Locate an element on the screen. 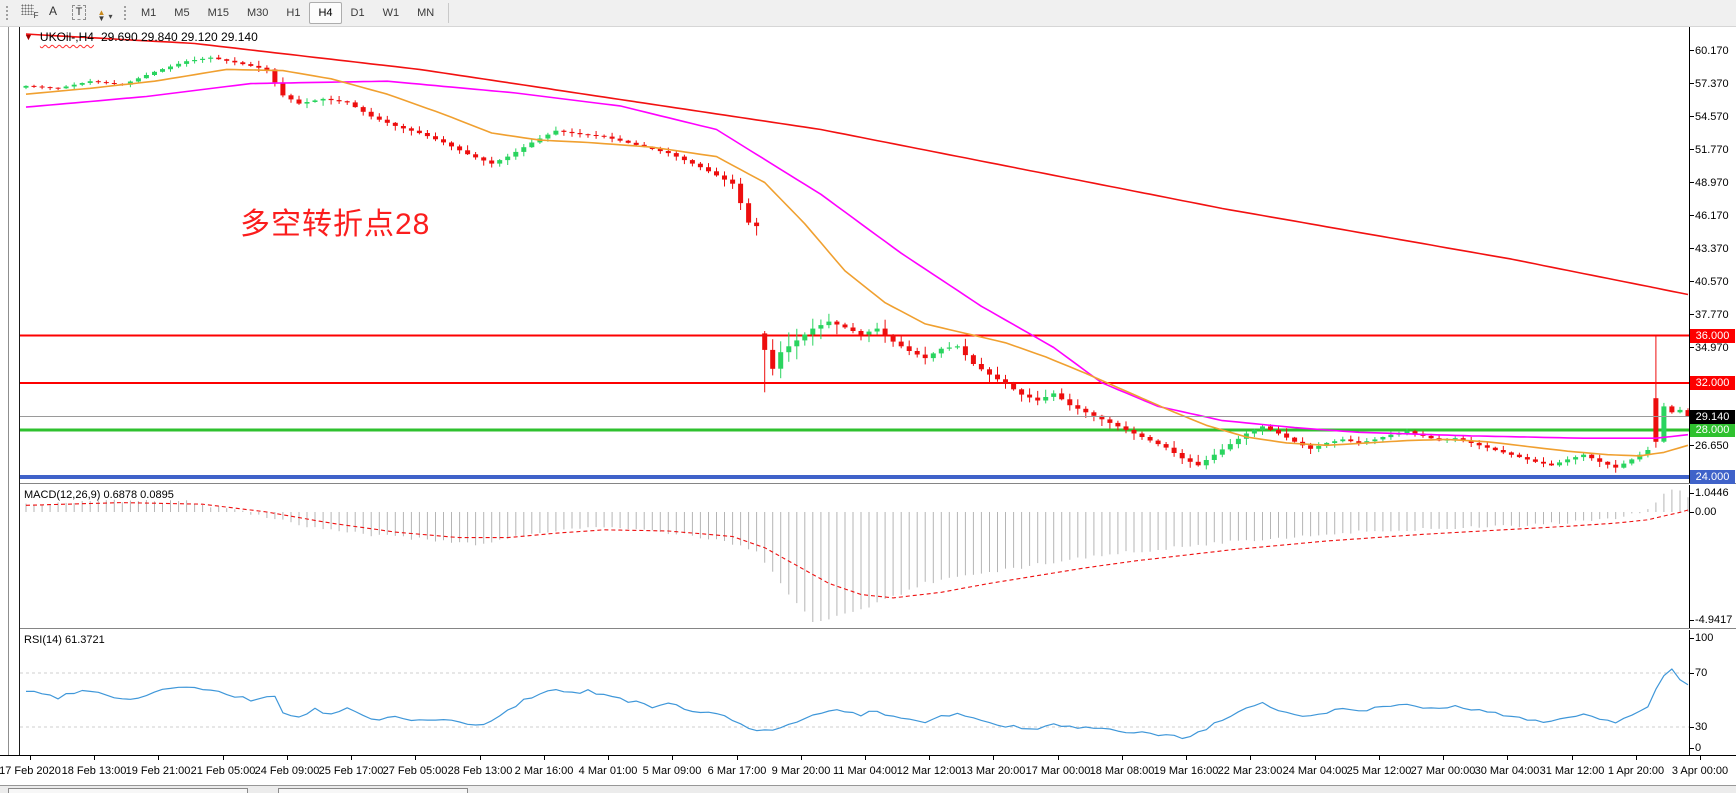 The width and height of the screenshot is (1736, 793). time-tick-label: 27 Mar 00:00 is located at coordinates (1443, 771).